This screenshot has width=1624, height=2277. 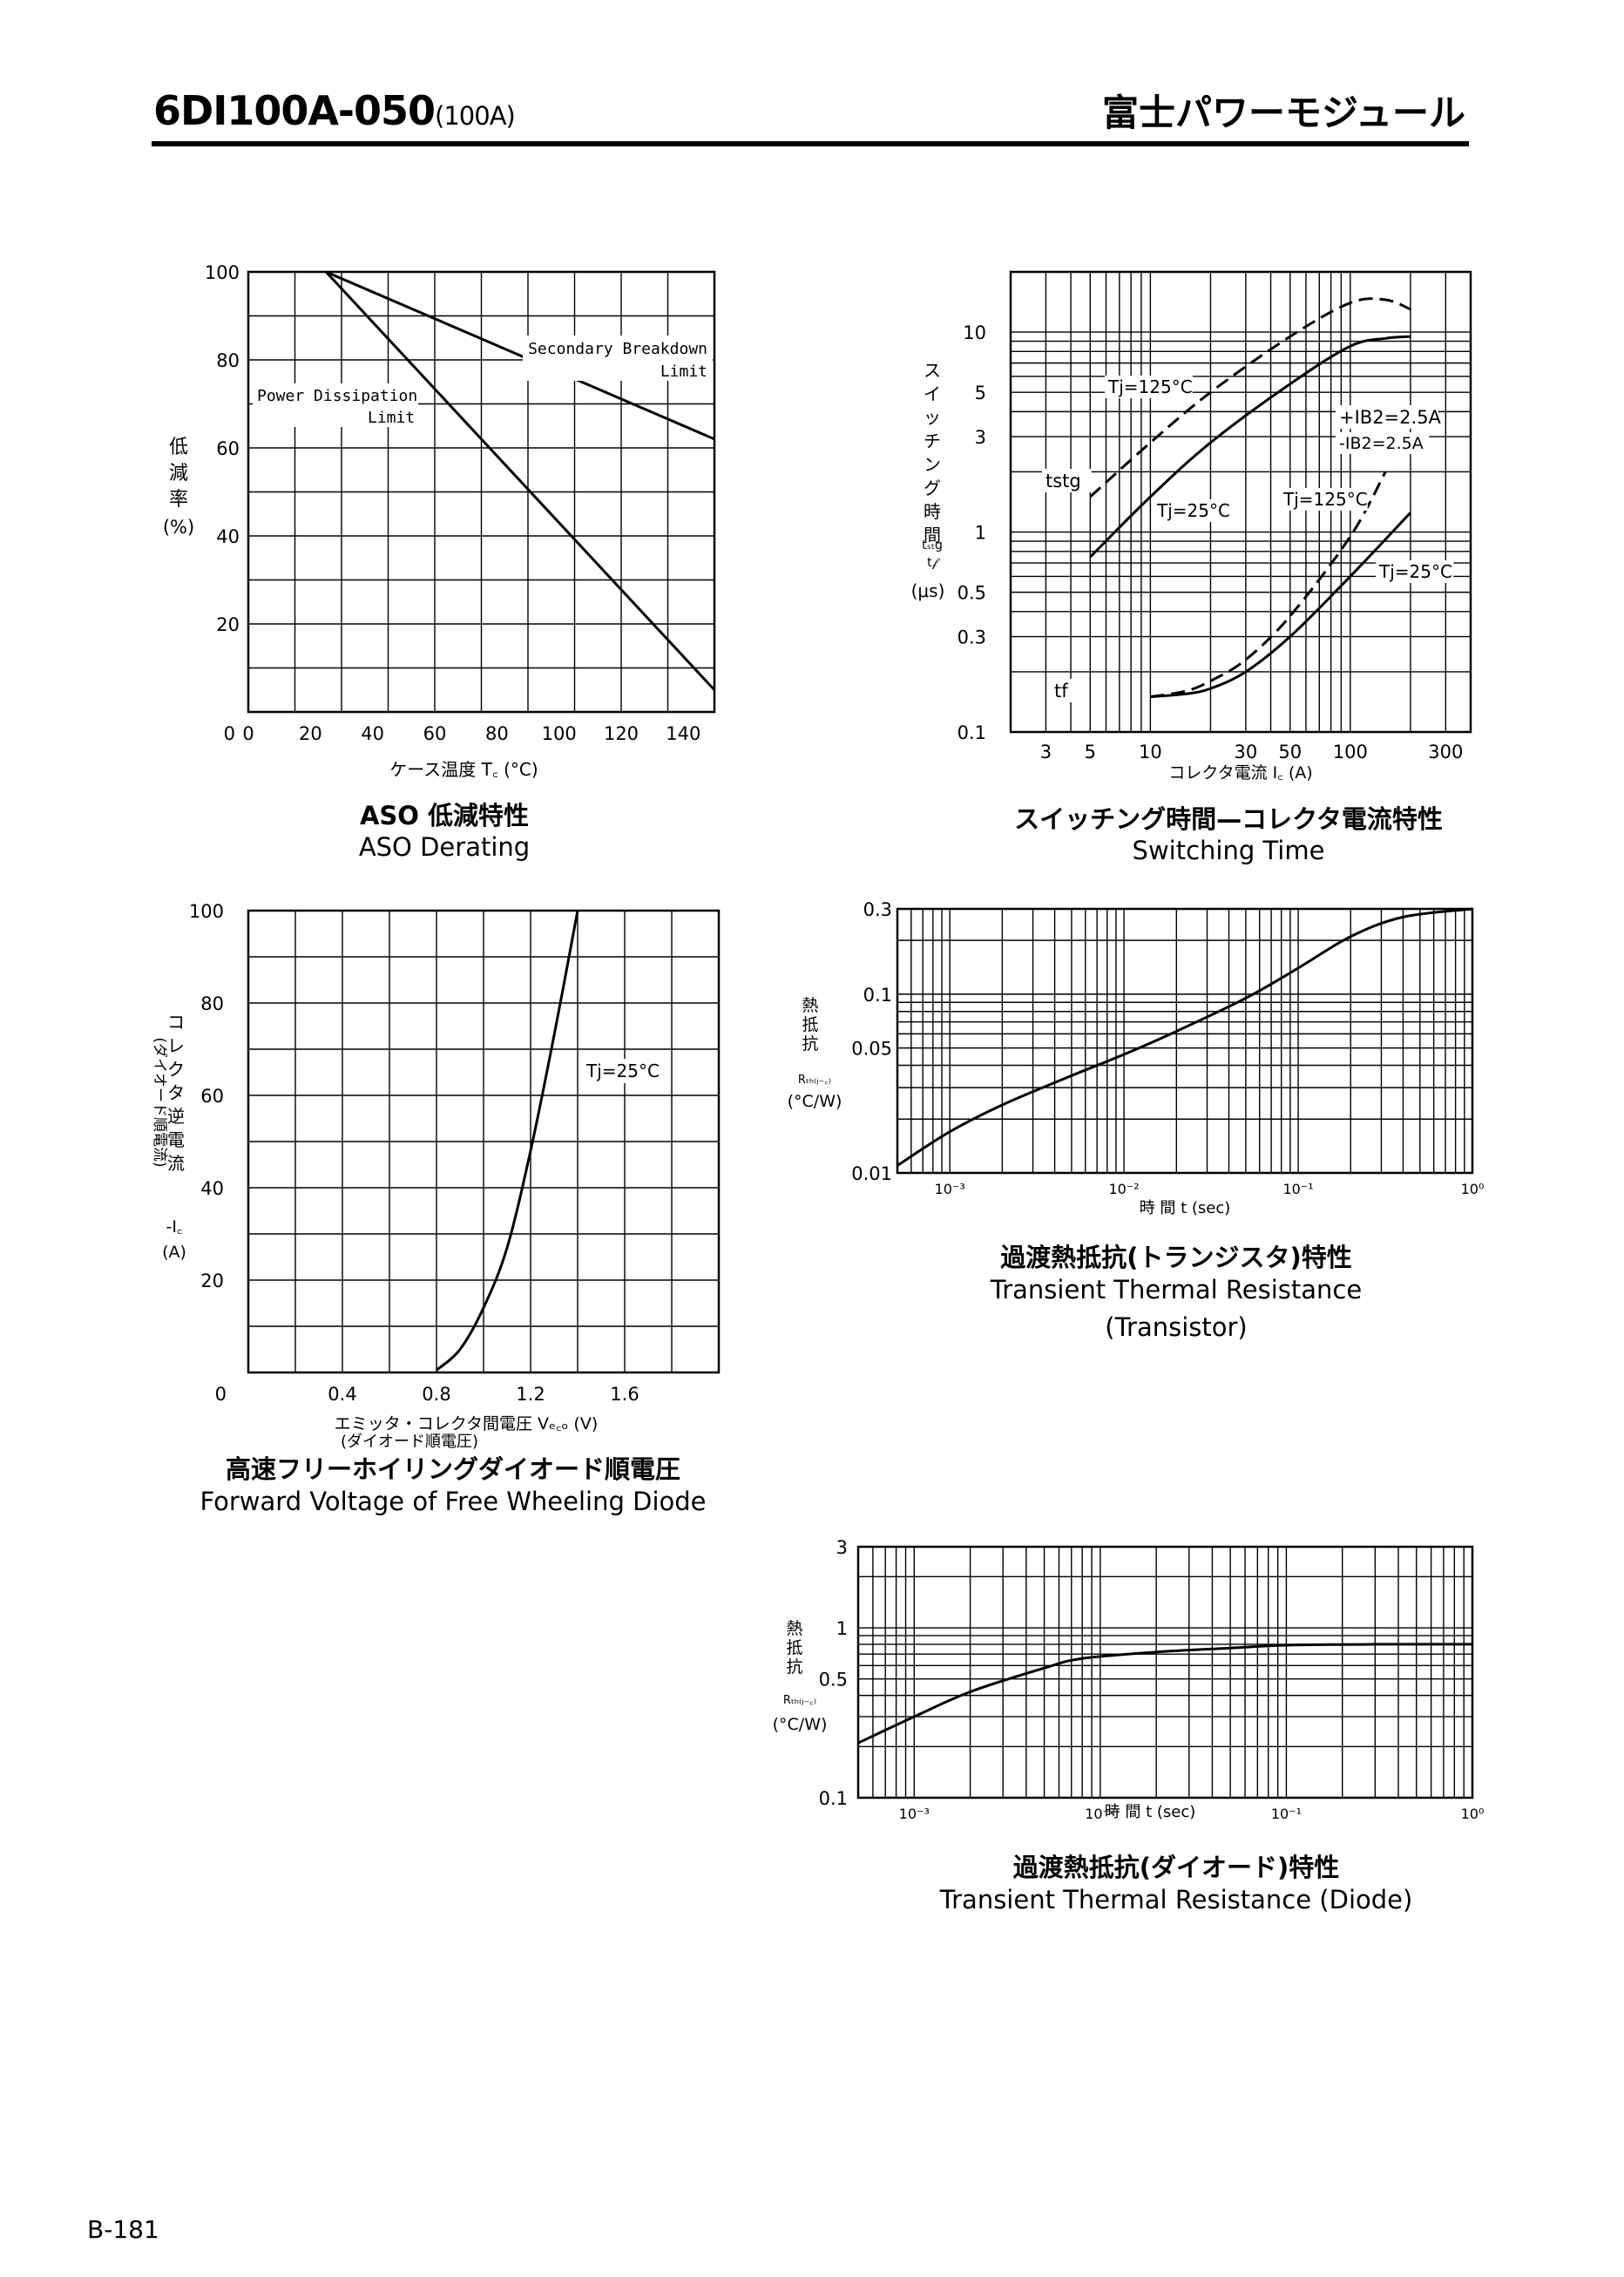 I want to click on switching-annot: tstg, so click(x=1063, y=481).